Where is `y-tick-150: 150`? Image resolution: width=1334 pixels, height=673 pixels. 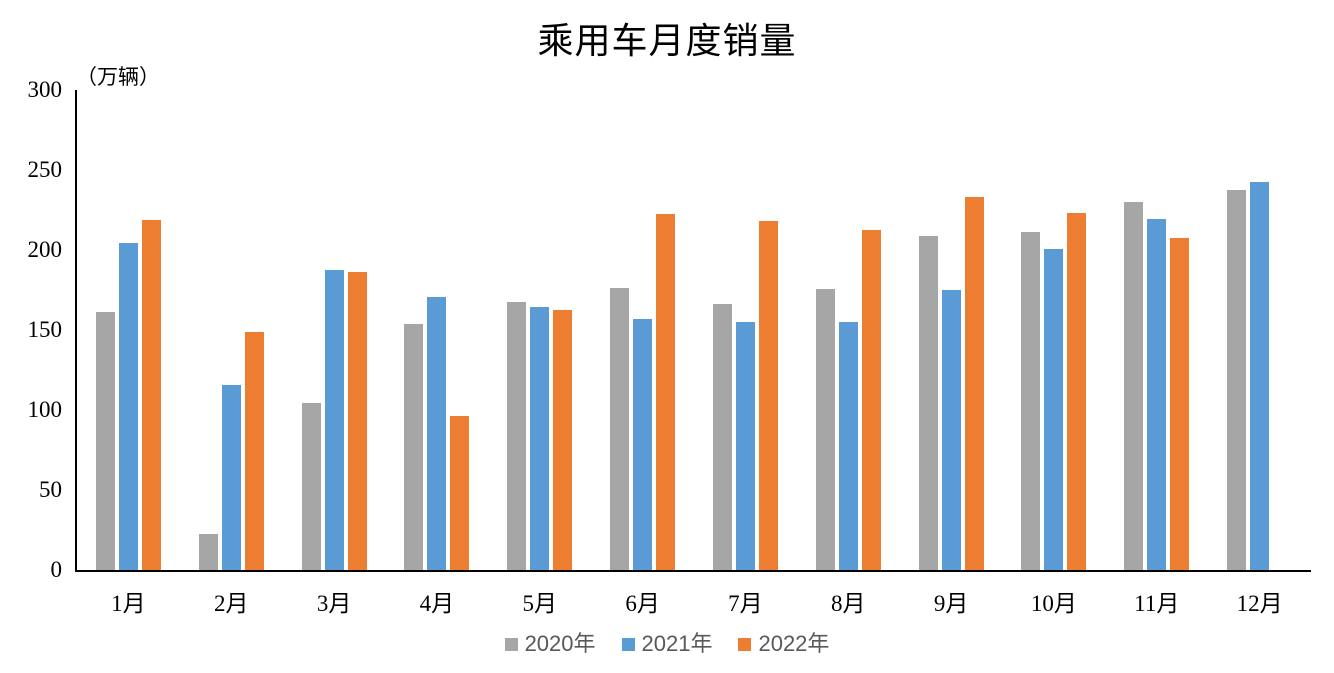
y-tick-150: 150 is located at coordinates (45, 329).